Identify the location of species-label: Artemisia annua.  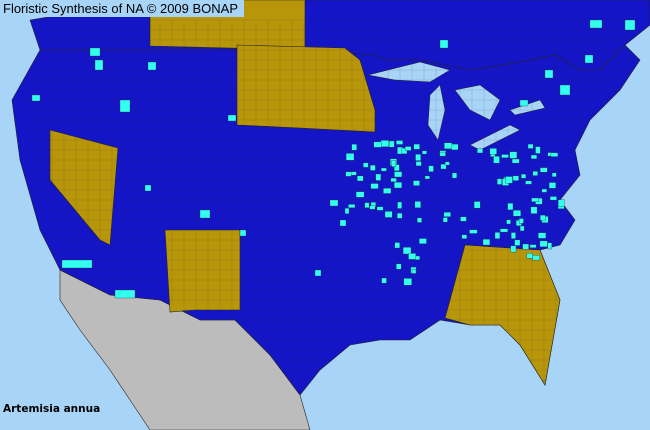
(52, 409).